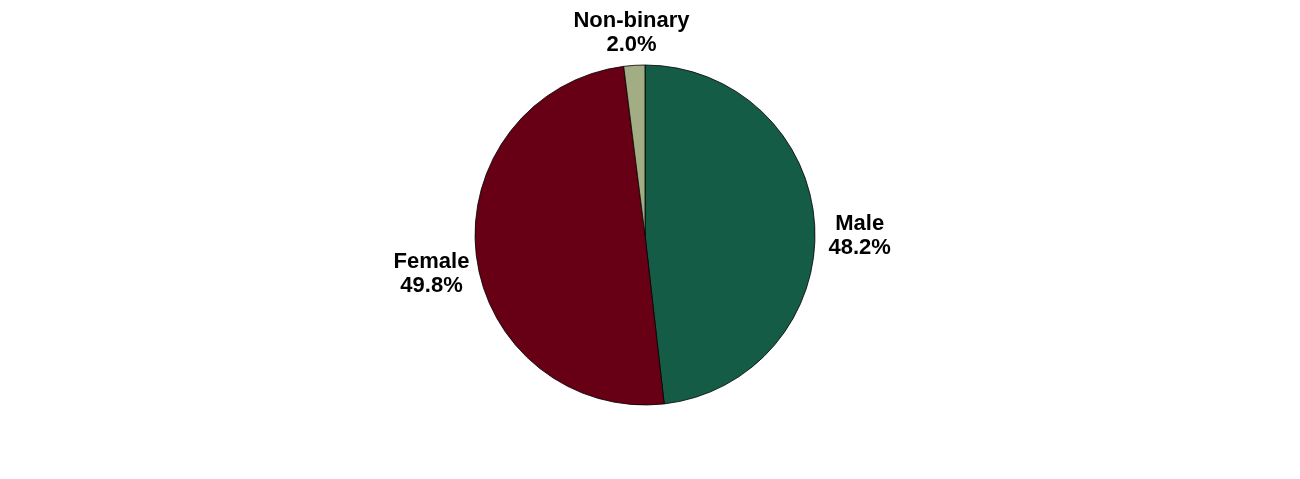  Describe the element at coordinates (431, 284) in the screenshot. I see `data-label: 49.8%` at that location.